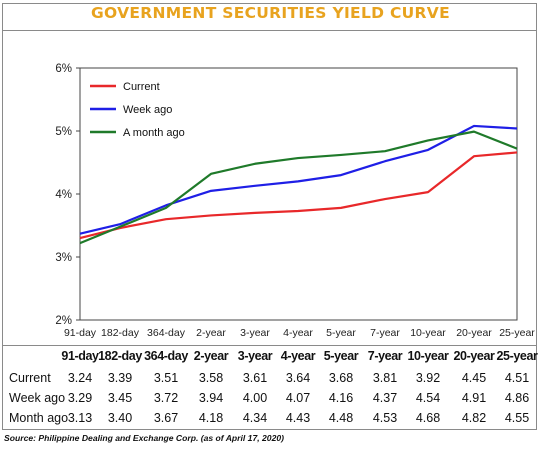 Image resolution: width=541 pixels, height=450 pixels. What do you see at coordinates (341, 398) in the screenshot?
I see `table-cell: 4.16` at bounding box center [341, 398].